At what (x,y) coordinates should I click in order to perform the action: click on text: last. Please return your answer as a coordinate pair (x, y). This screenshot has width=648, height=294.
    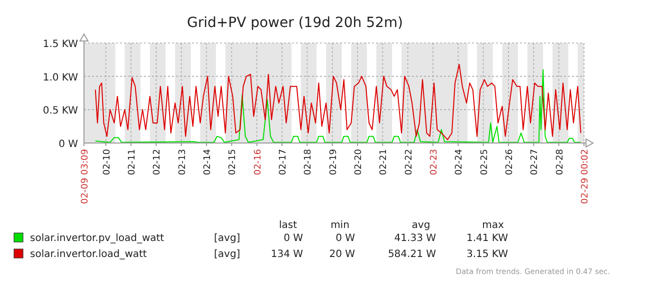
    Looking at the image, I should click on (288, 225).